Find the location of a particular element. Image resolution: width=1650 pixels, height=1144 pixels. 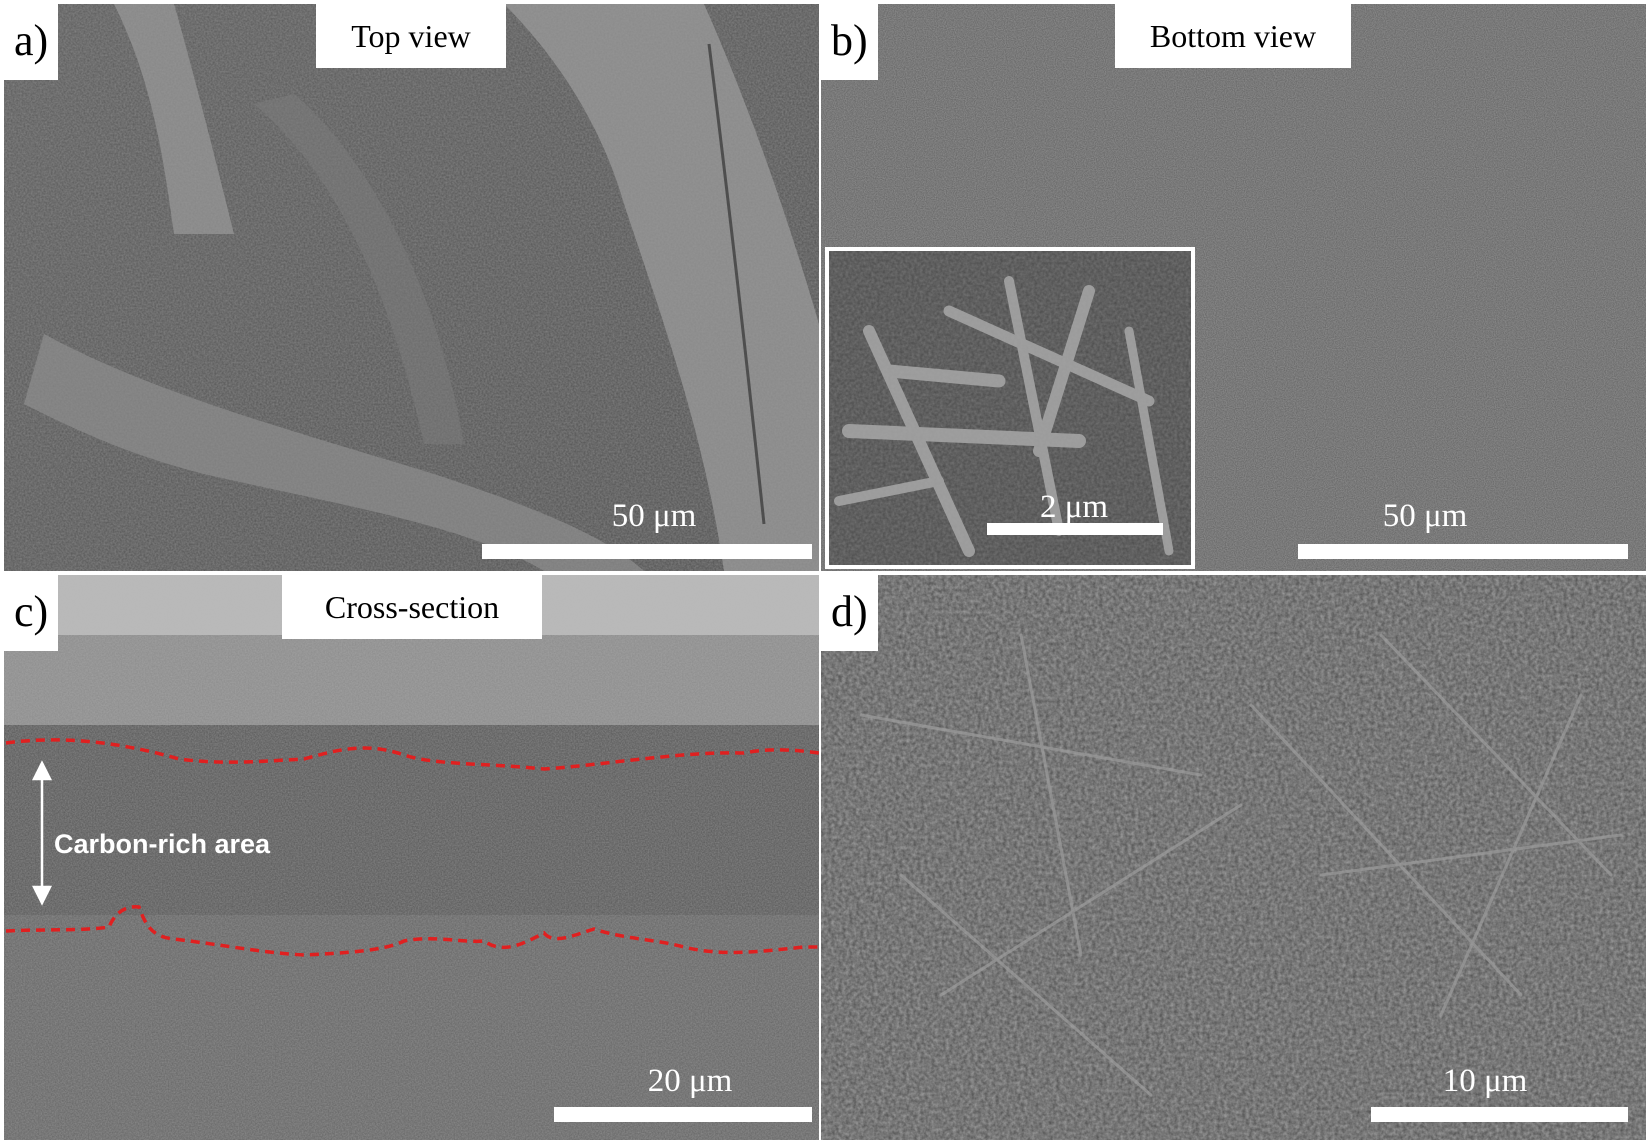

panel-a-scale-bar is located at coordinates (647, 551).